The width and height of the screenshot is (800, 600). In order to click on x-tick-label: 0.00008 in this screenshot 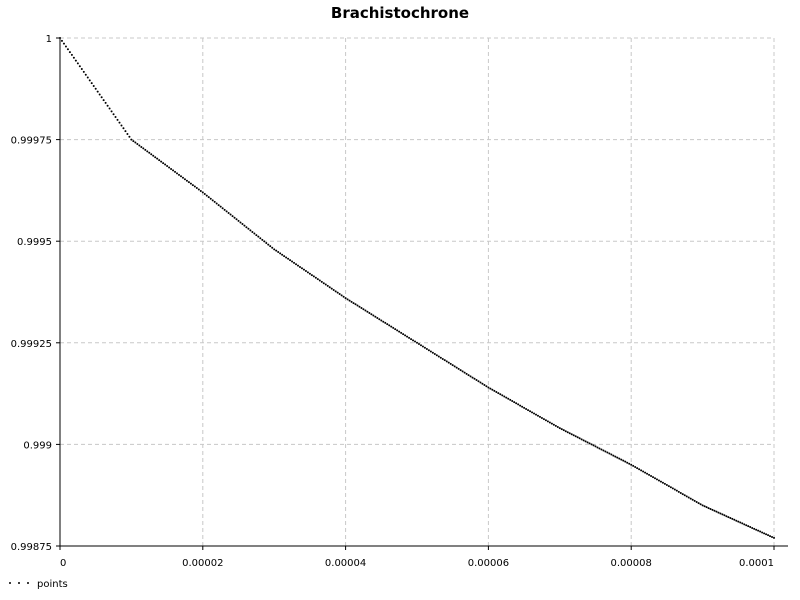, I will do `click(631, 563)`.